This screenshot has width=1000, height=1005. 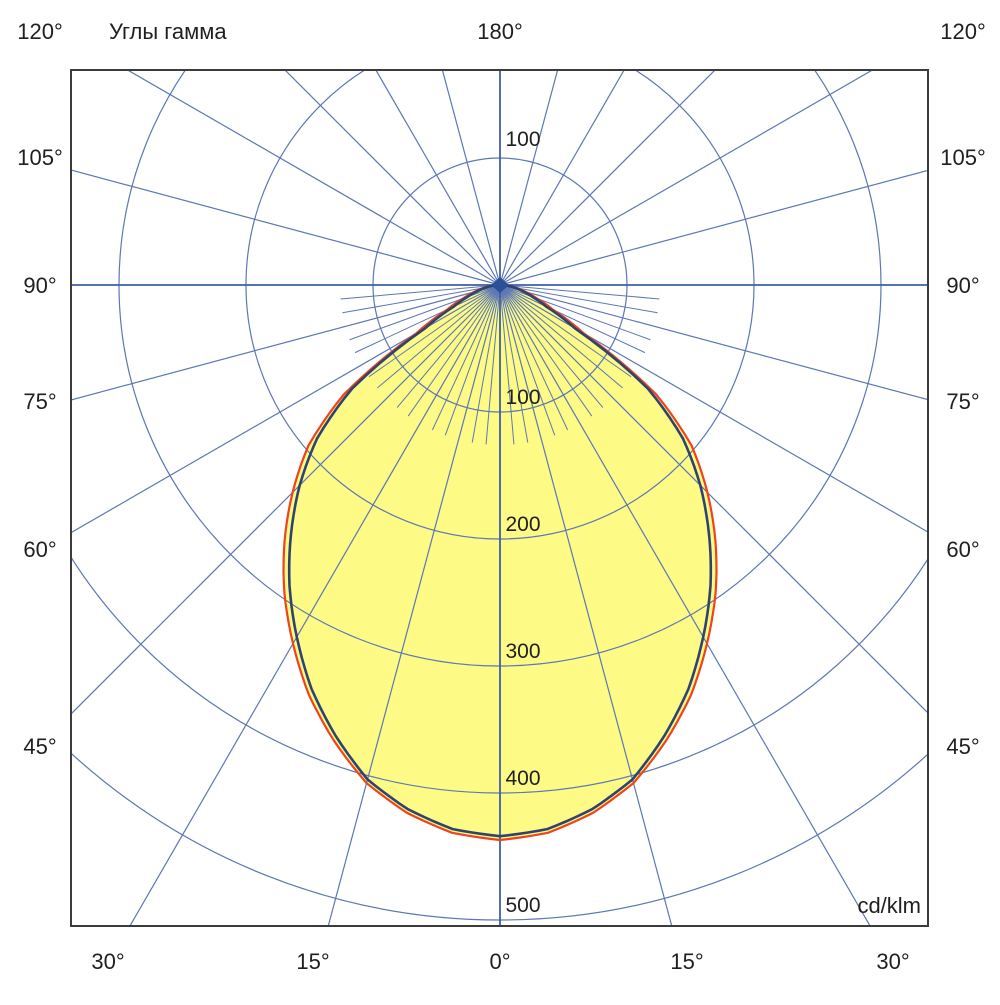 What do you see at coordinates (499, 961) in the screenshot?
I see `gamma-label-bottom-2: 0°` at bounding box center [499, 961].